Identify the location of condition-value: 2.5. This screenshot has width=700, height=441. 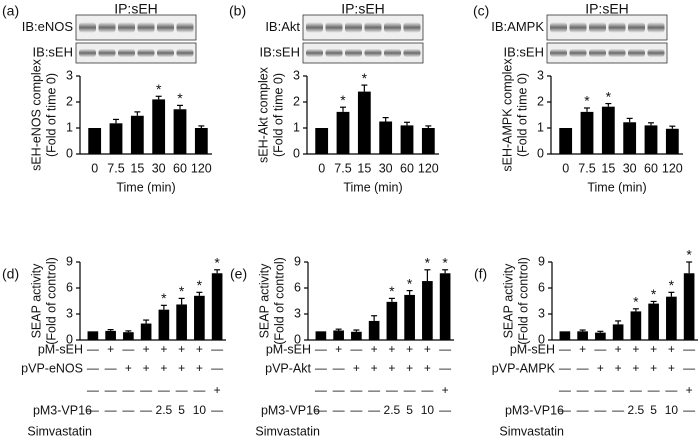
(636, 410).